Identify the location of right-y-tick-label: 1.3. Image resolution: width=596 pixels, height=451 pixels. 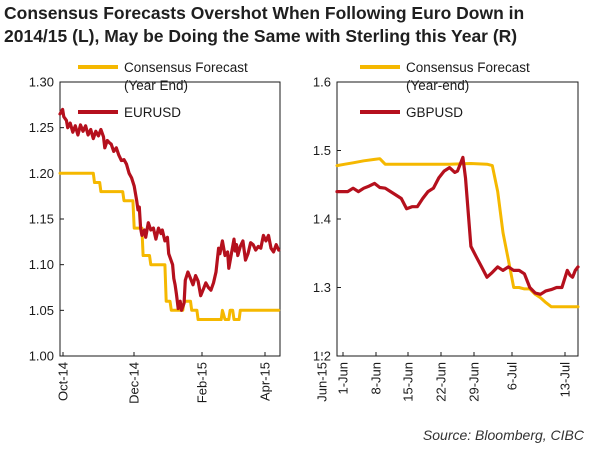
(322, 287).